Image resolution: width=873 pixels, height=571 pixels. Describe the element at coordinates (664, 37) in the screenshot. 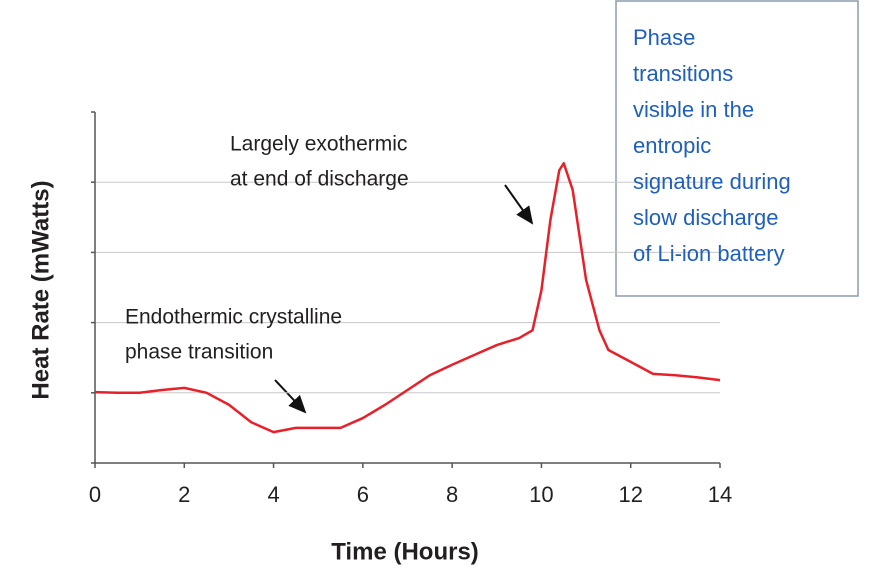

I see `callout-text: Phase` at that location.